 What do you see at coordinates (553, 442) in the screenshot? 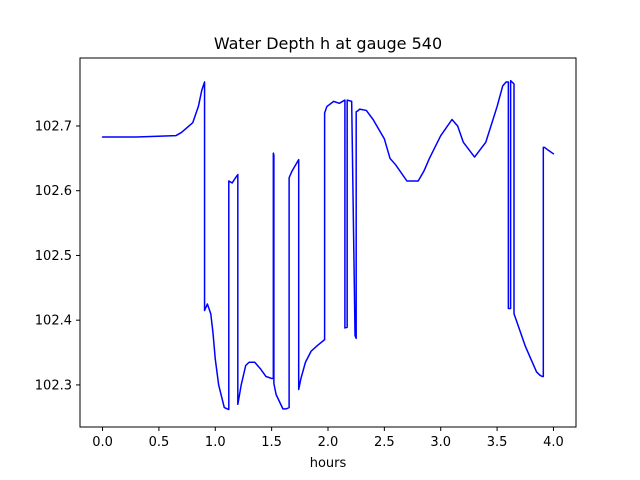
I see `x-tick-label: 4.0` at bounding box center [553, 442].